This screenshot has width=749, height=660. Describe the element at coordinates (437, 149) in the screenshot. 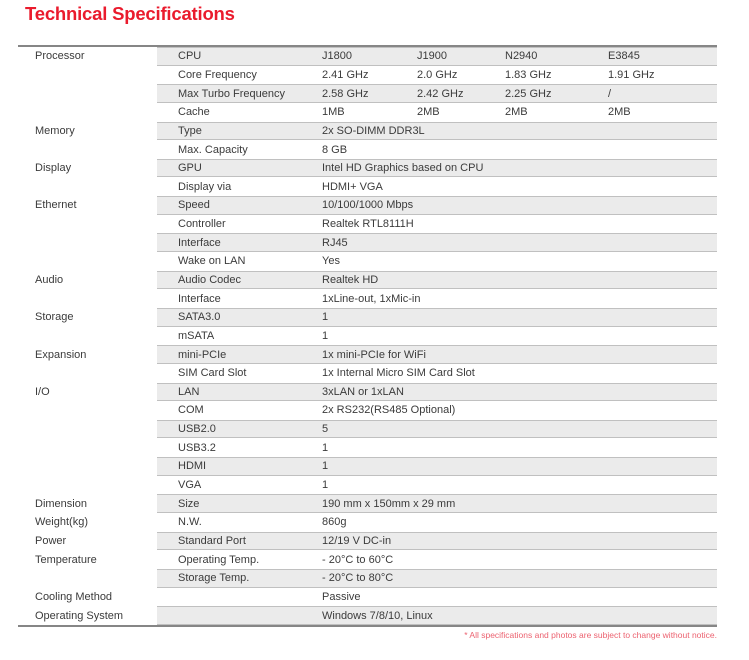

I see `spec-cells: Max. Capacity 8 GB` at that location.